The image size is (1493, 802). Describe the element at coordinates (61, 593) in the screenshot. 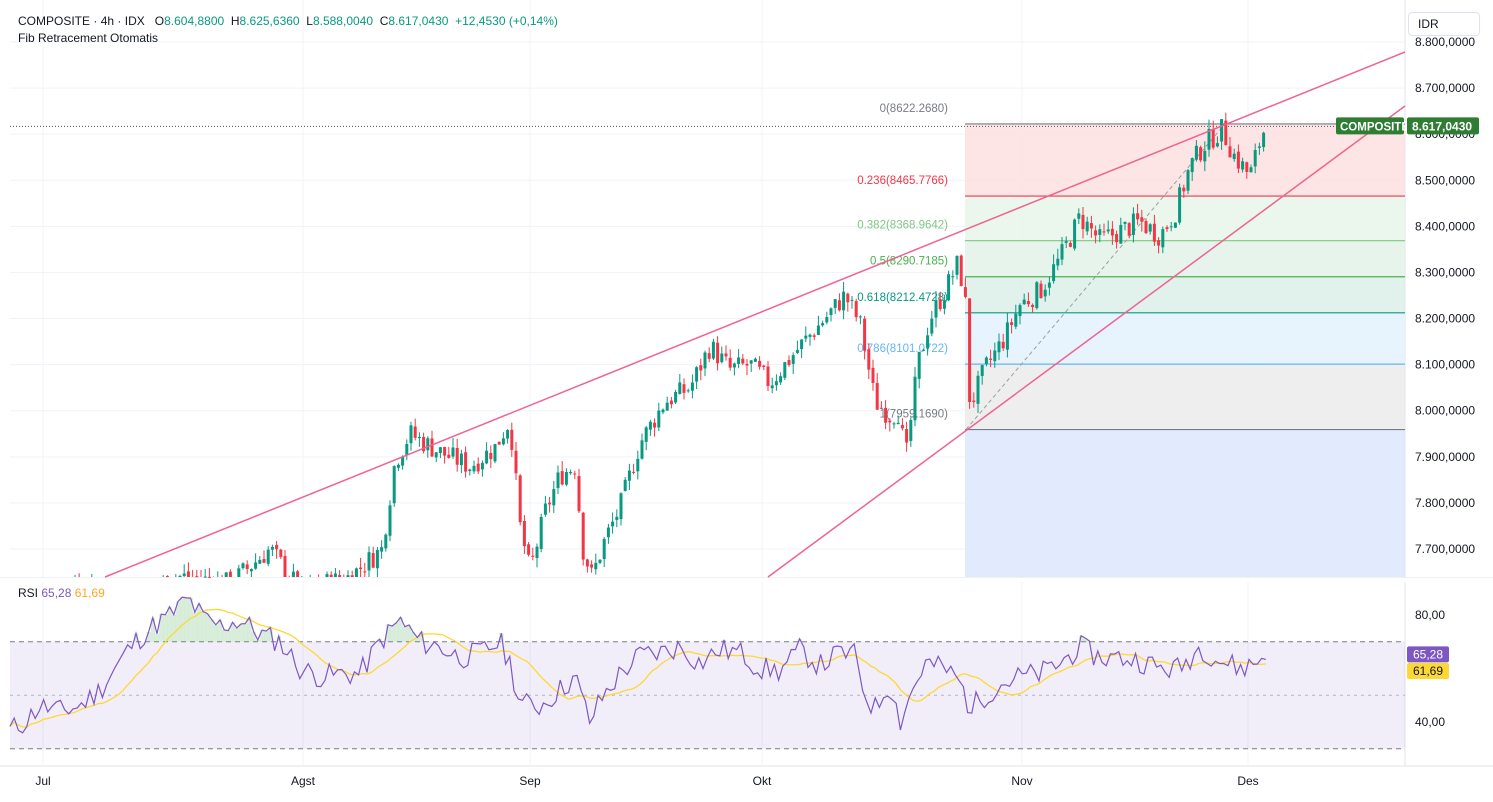

I see `rsi-legend: RSI 65,28 61,69` at that location.